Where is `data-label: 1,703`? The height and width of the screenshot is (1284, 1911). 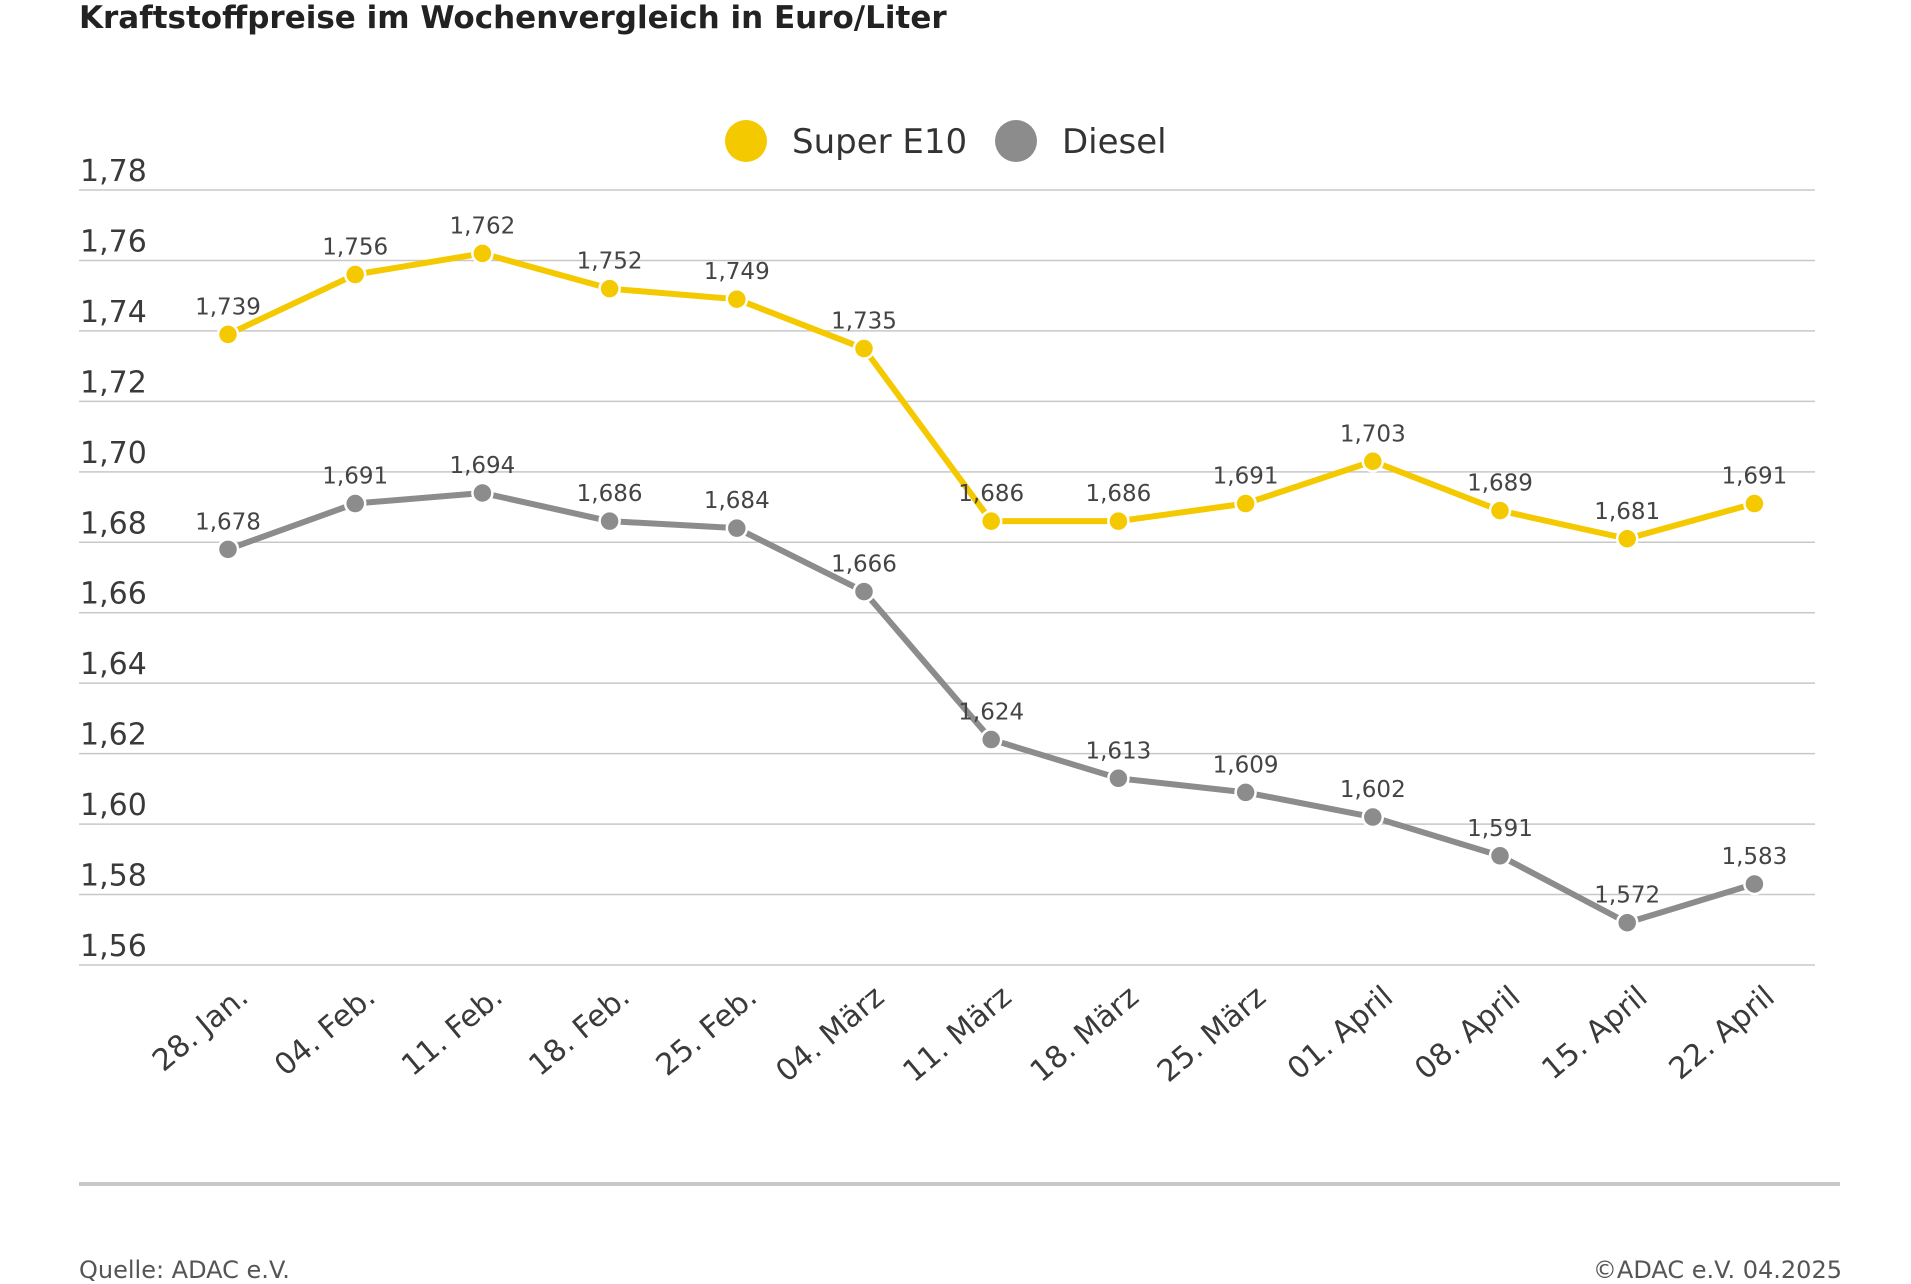 data-label: 1,703 is located at coordinates (1373, 434).